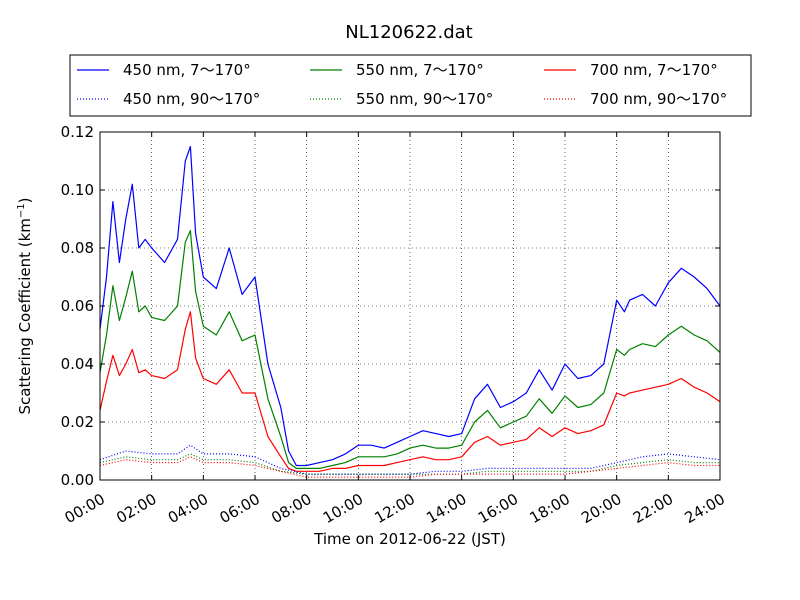 The height and width of the screenshot is (600, 800). I want to click on y-tick-label: 0.12, so click(77, 132).